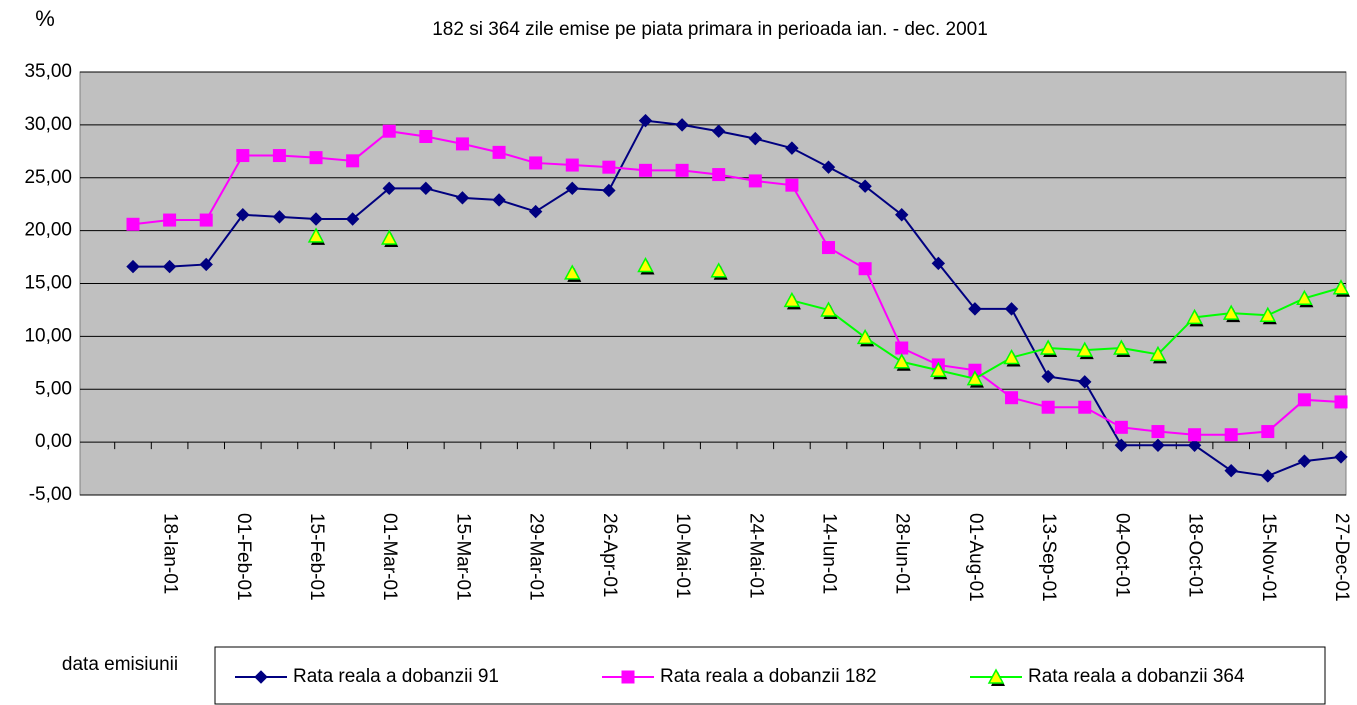 The height and width of the screenshot is (705, 1357). What do you see at coordinates (48, 283) in the screenshot?
I see `y-tick-label: 15,00` at bounding box center [48, 283].